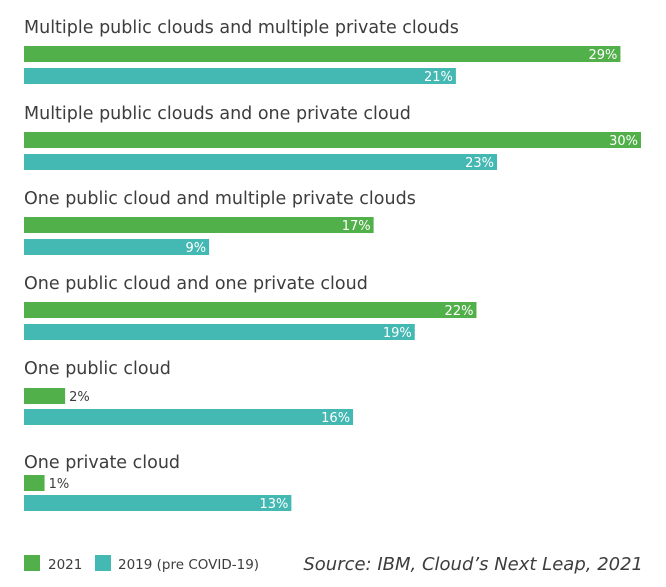 Image resolution: width=666 pixels, height=587 pixels. I want to click on category-label: One private cloud, so click(102, 463).